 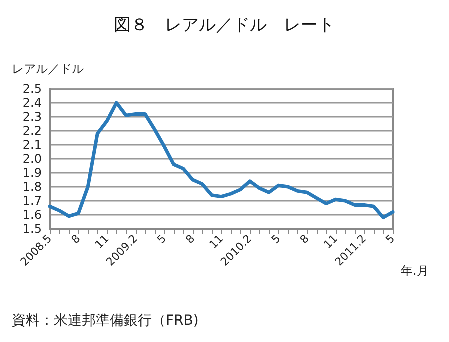 What do you see at coordinates (32, 145) in the screenshot?
I see `y-tick-label: 2.1` at bounding box center [32, 145].